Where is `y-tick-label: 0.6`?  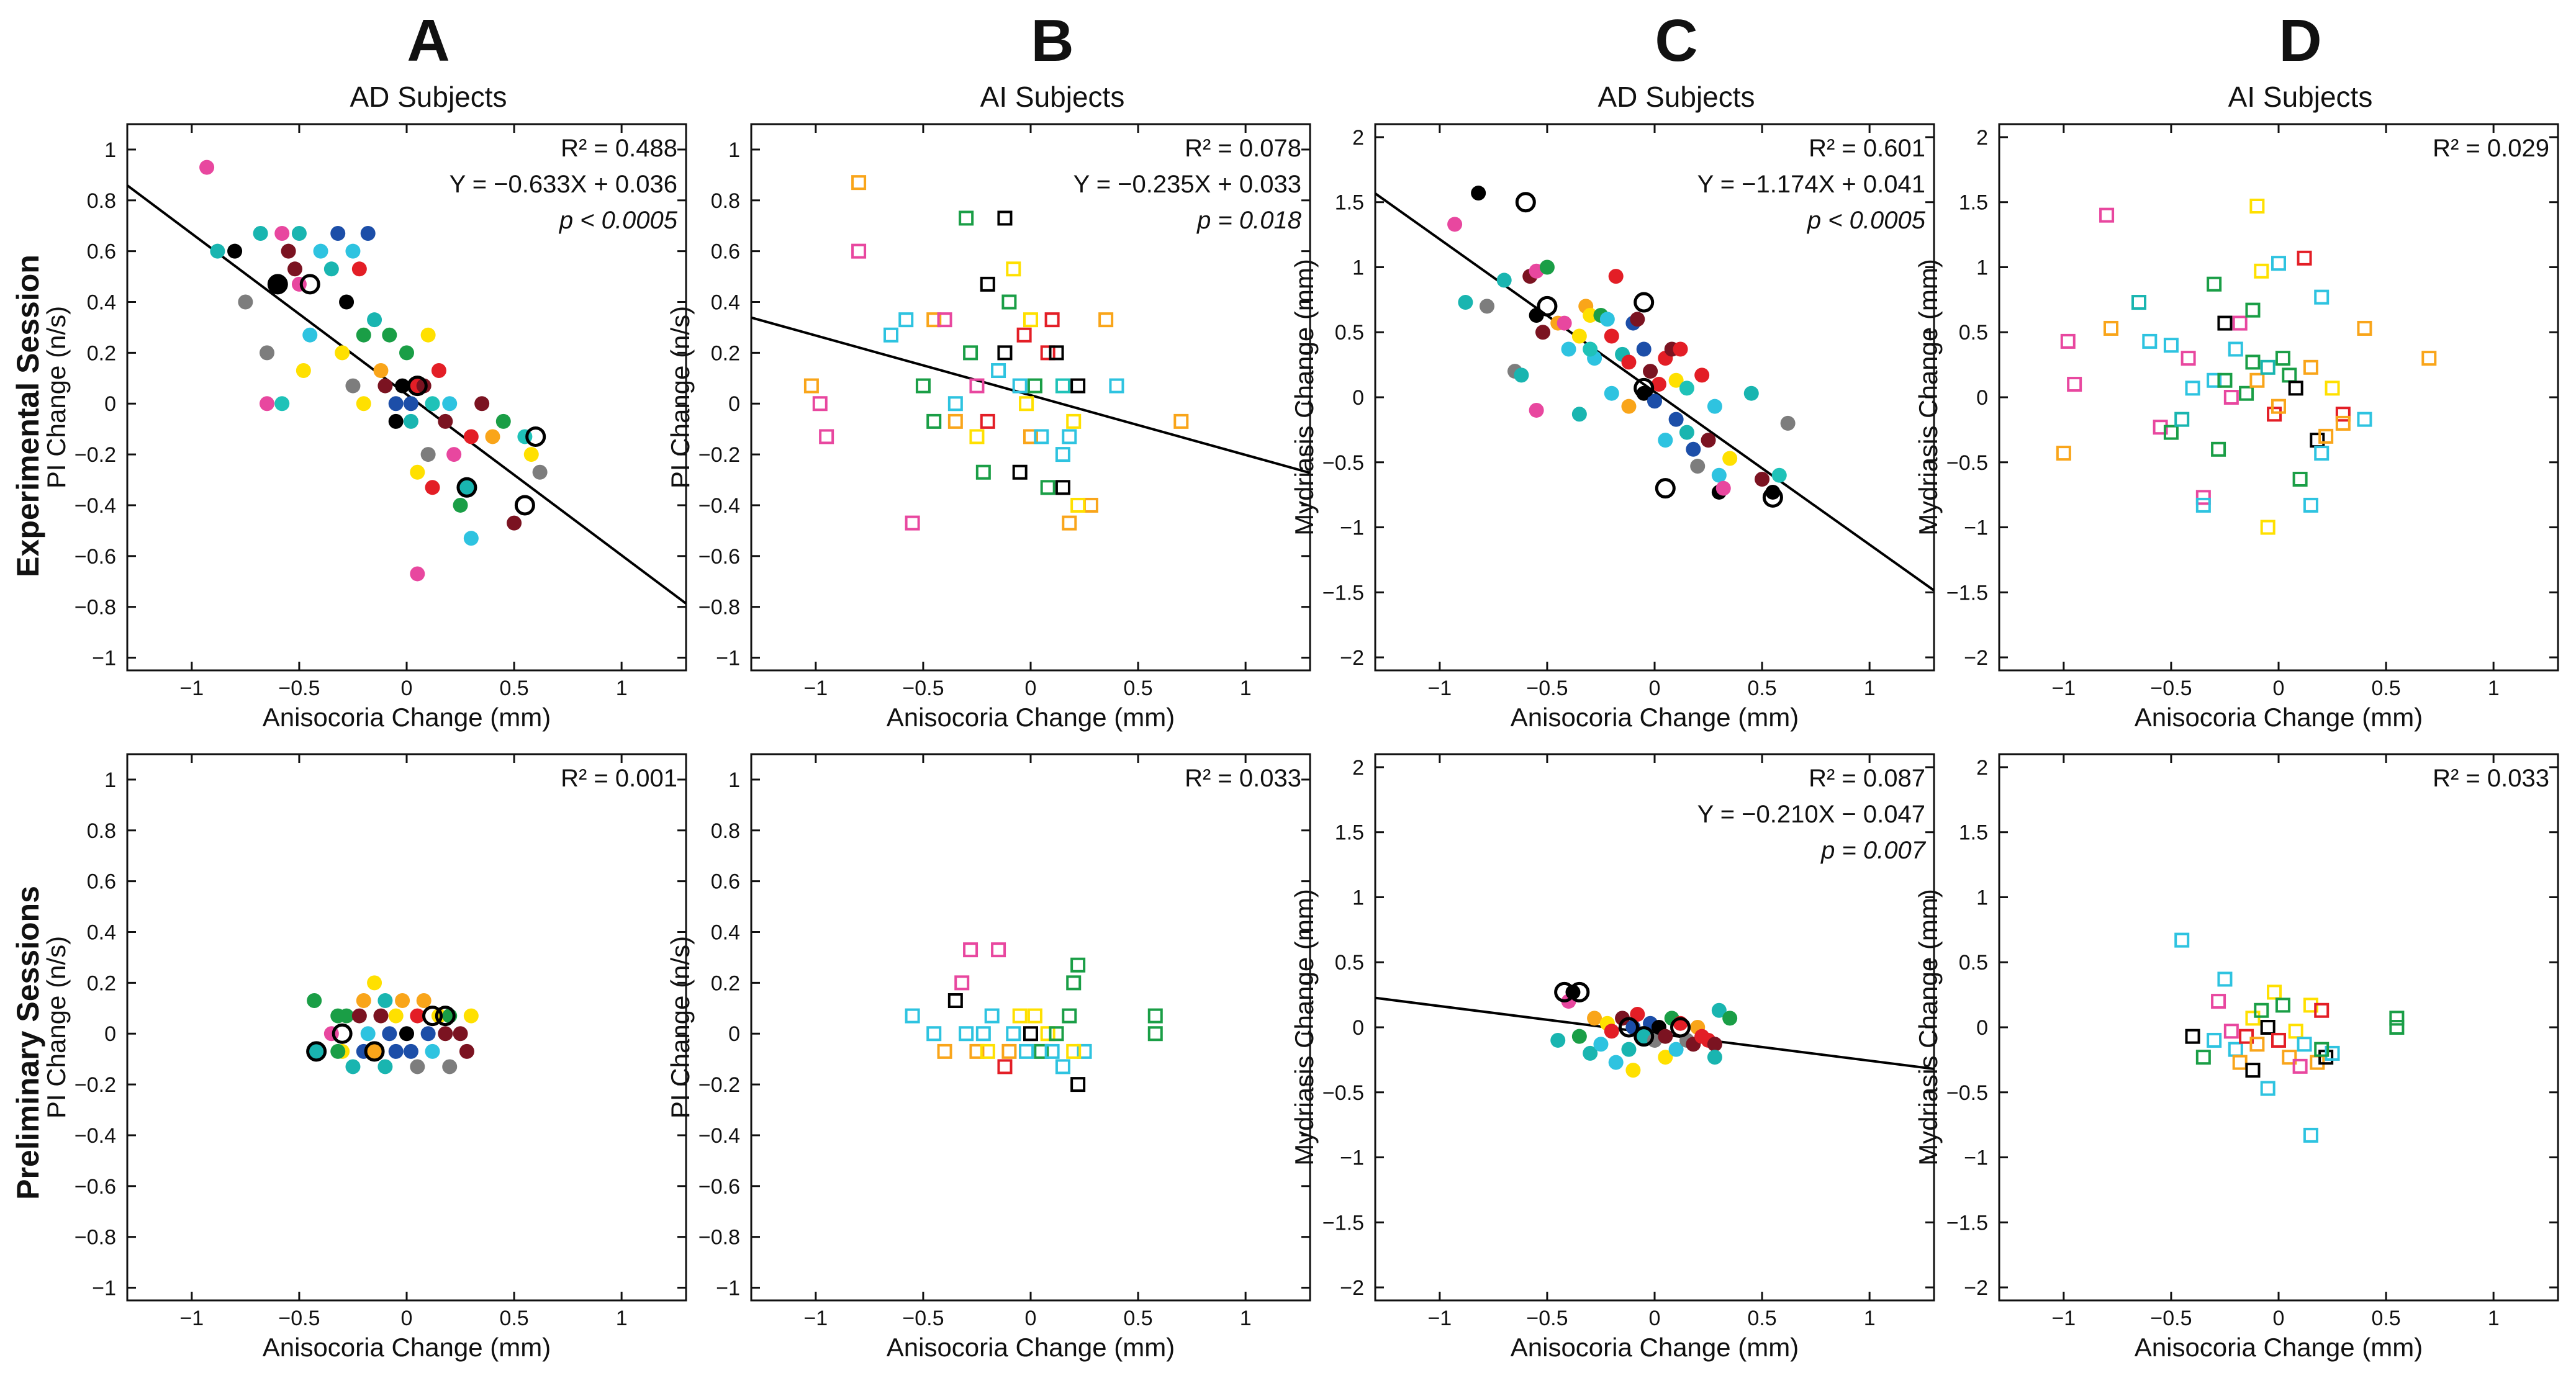
y-tick-label: 0.6 is located at coordinates (101, 252).